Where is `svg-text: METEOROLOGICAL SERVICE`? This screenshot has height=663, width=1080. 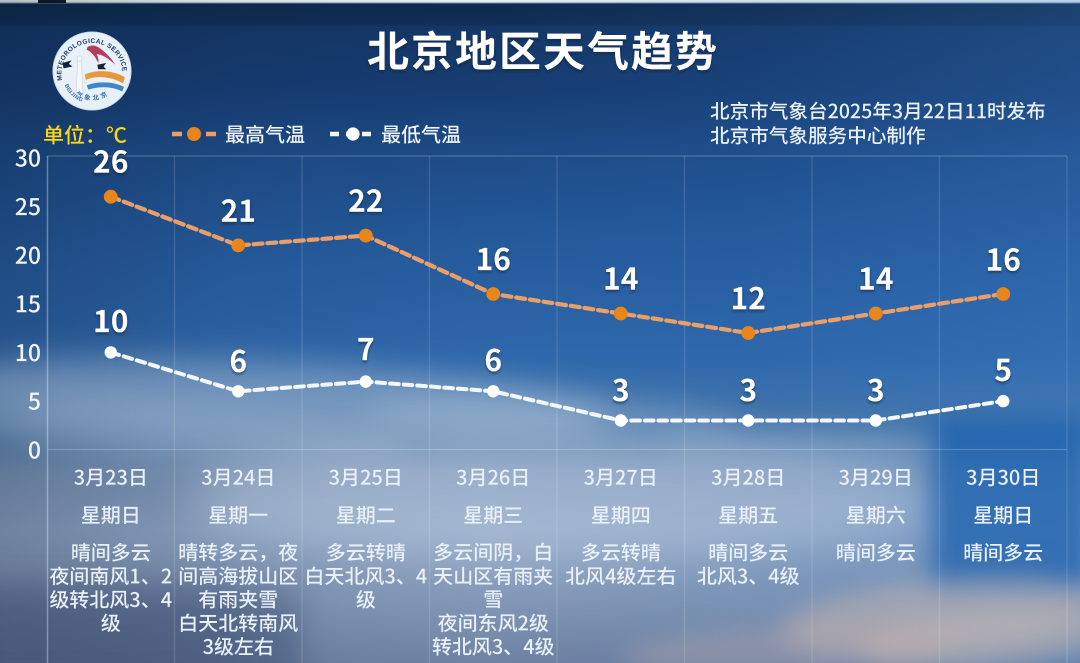 svg-text: METEOROLOGICAL SERVICE is located at coordinates (91, 59).